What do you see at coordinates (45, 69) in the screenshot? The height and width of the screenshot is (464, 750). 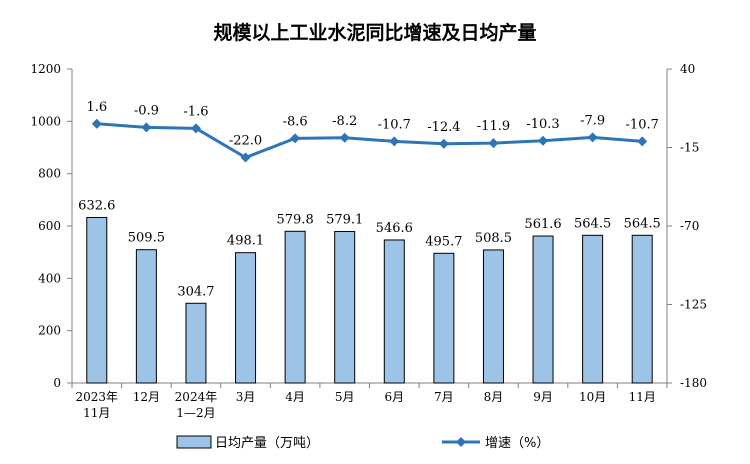 I see `y-left-tick-label: 1200` at bounding box center [45, 69].